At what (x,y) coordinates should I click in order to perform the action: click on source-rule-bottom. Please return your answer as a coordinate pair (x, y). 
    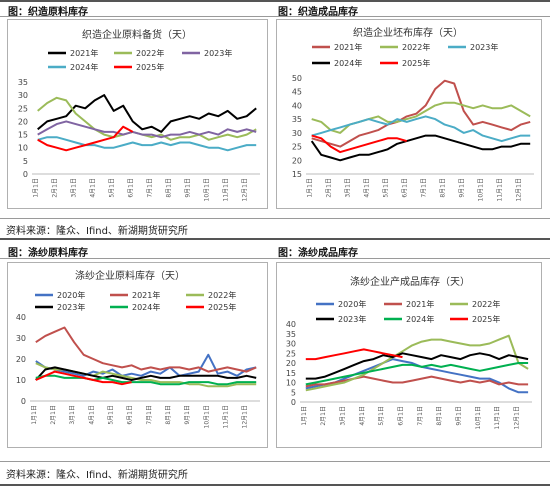
    Looking at the image, I should click on (275, 461).